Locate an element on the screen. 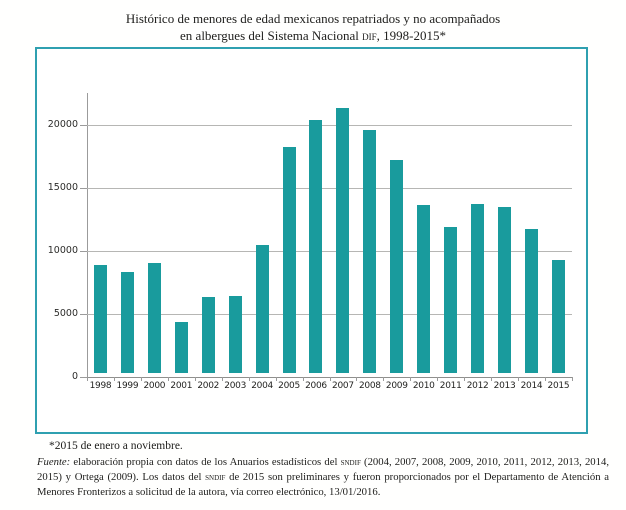  bar-1998 is located at coordinates (100, 319).